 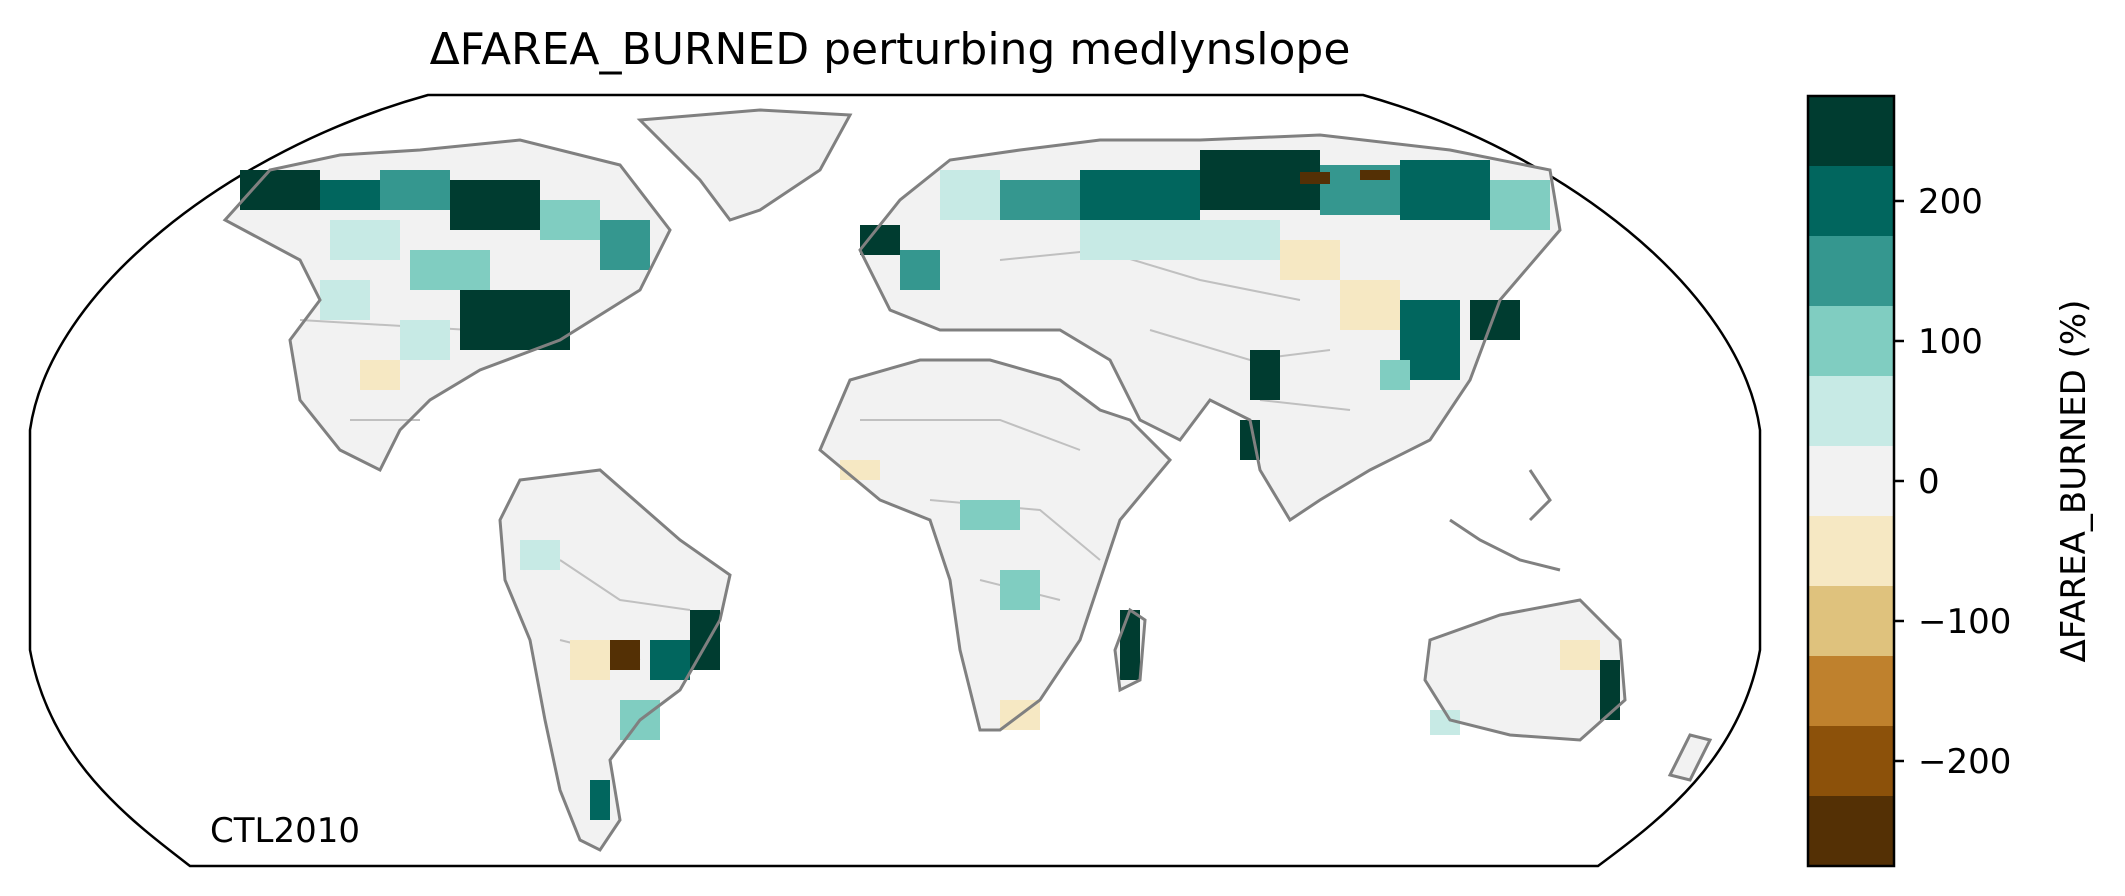 I want to click on greenland-land, so click(x=745, y=165).